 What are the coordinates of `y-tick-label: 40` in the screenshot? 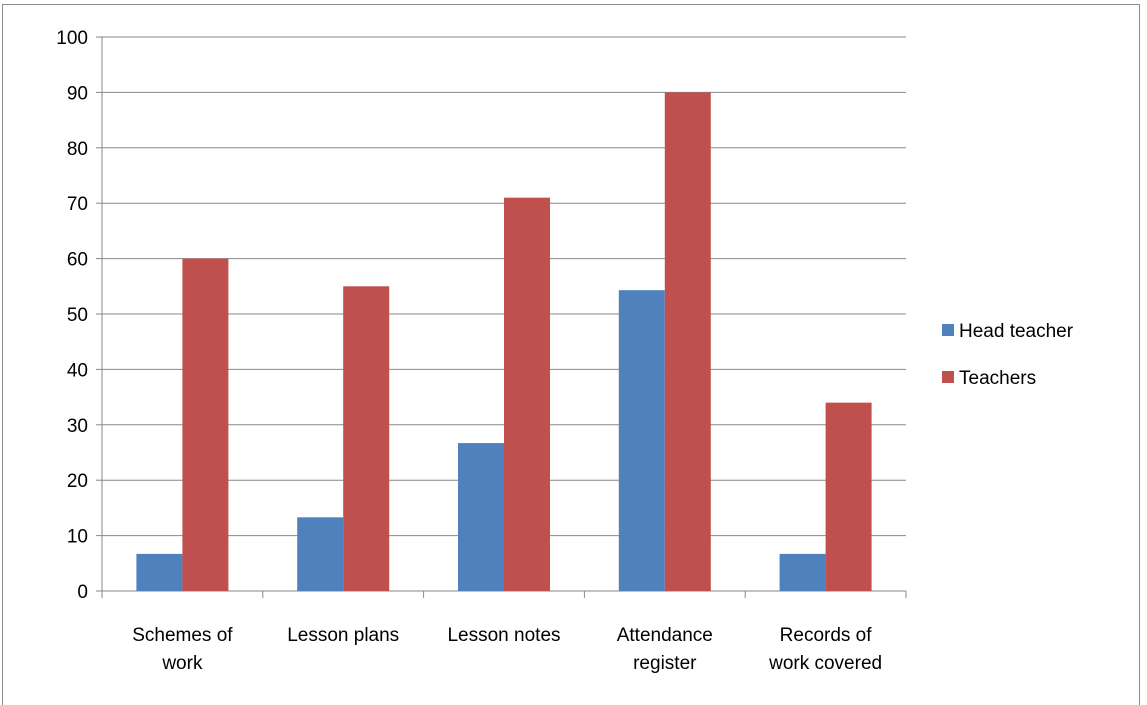 It's located at (77, 370).